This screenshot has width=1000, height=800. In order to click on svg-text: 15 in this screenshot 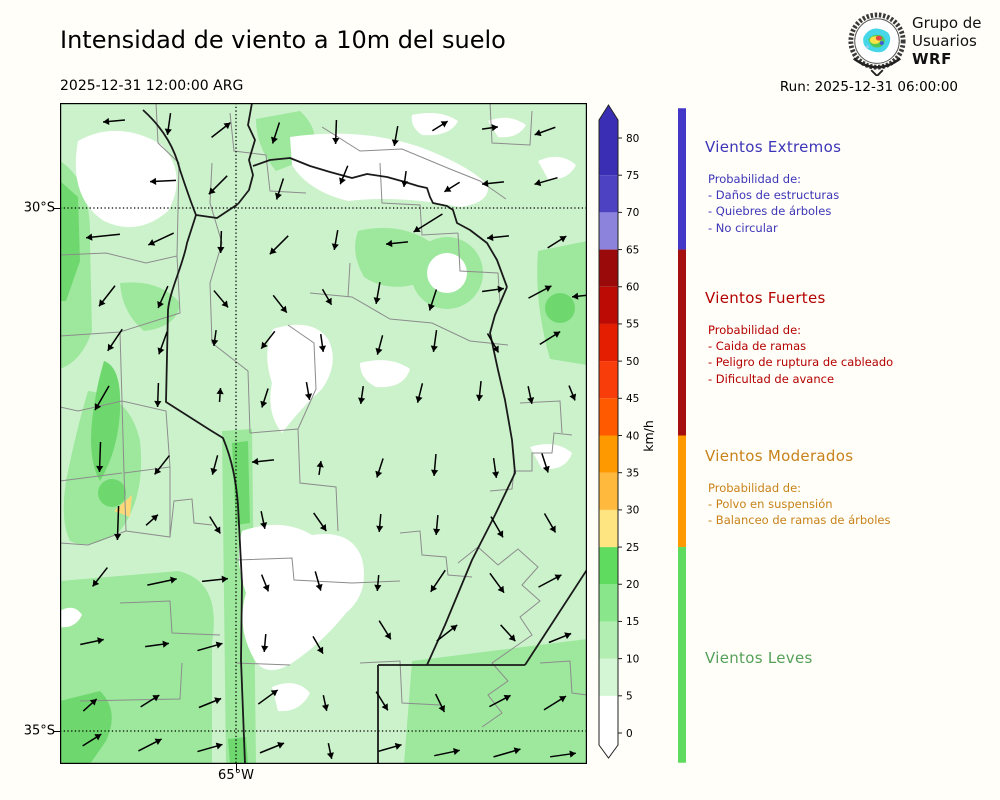, I will do `click(632, 622)`.